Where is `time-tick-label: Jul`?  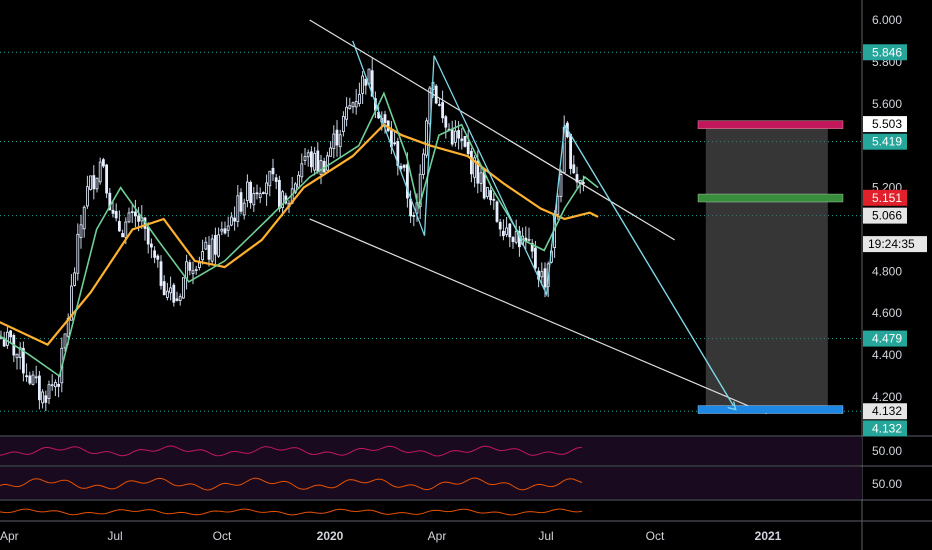 time-tick-label: Jul is located at coordinates (545, 536).